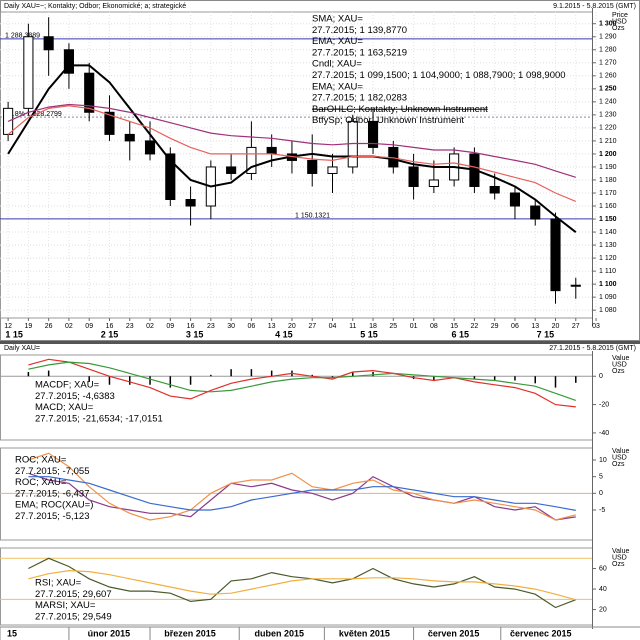  Describe the element at coordinates (414, 326) in the screenshot. I see `x-tick-label: 01` at that location.